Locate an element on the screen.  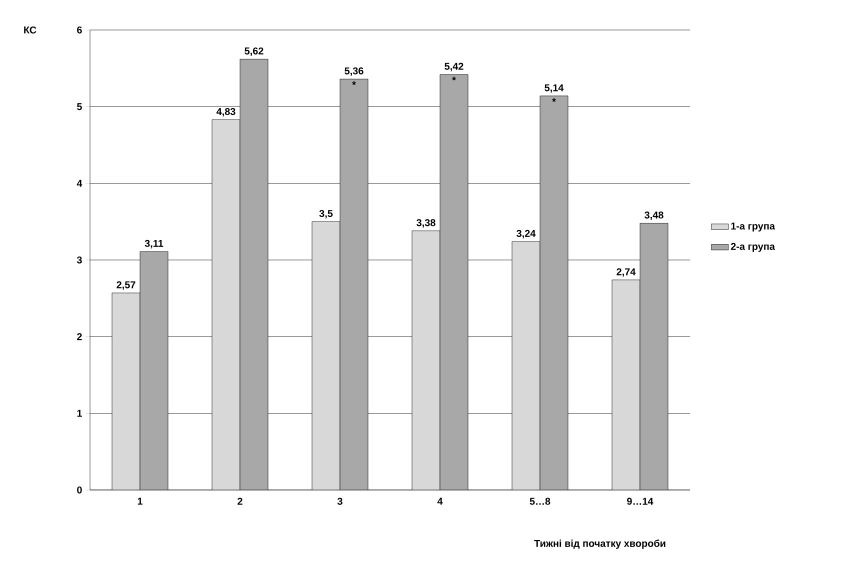
data-label: 5,14 is located at coordinates (554, 88).